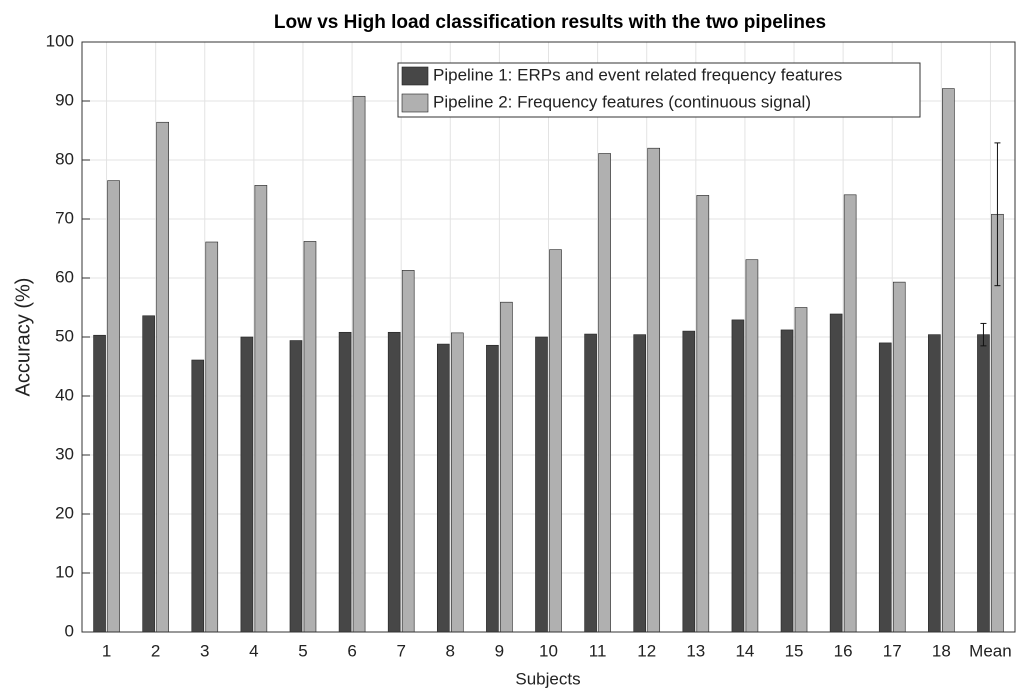 This screenshot has height=691, width=1025. Describe the element at coordinates (892, 650) in the screenshot. I see `x-tick-label: 17` at that location.